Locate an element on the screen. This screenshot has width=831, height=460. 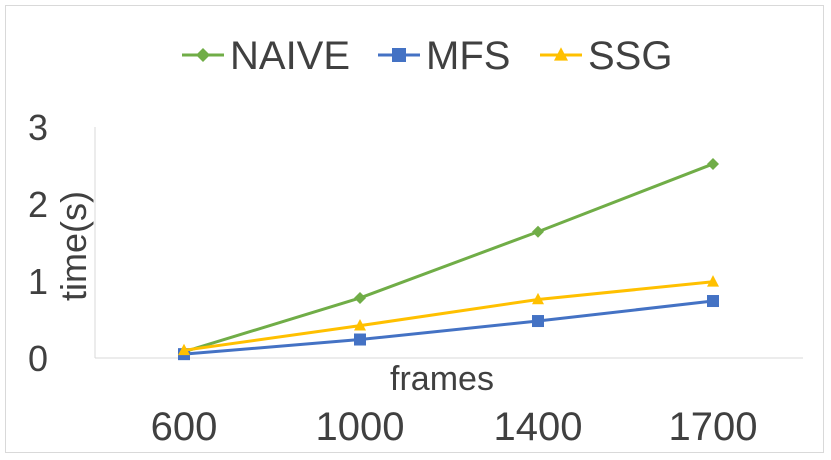
x-axis-title: frames is located at coordinates (442, 379).